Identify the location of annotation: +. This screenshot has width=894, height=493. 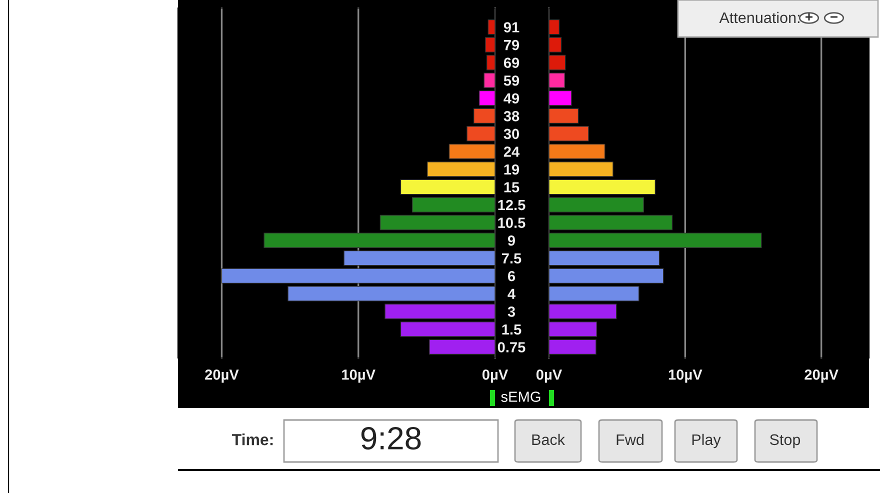
(809, 16).